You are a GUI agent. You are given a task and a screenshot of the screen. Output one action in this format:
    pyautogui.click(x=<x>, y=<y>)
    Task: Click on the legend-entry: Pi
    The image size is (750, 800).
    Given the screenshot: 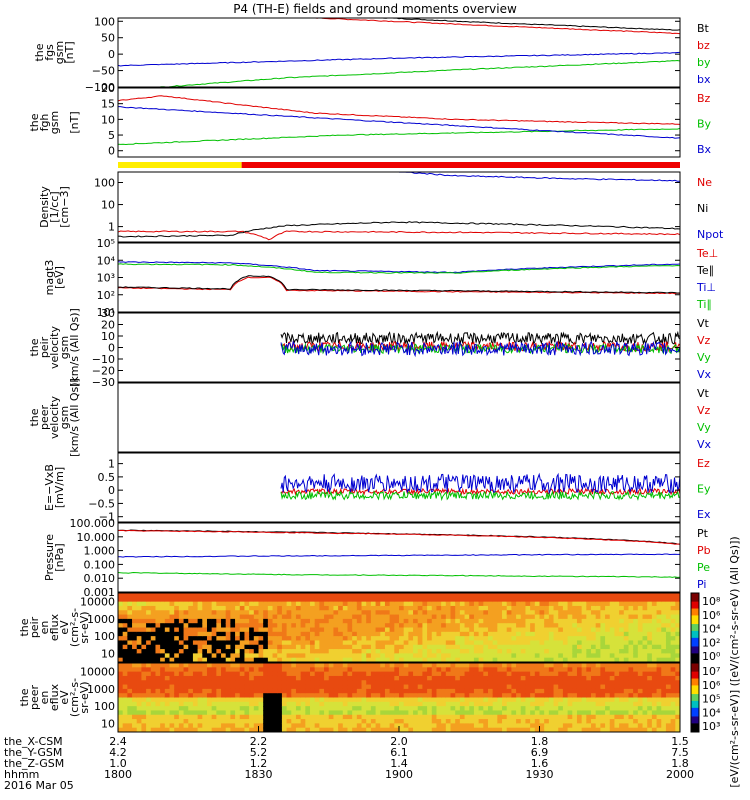 What is the action you would take?
    pyautogui.click(x=701, y=584)
    